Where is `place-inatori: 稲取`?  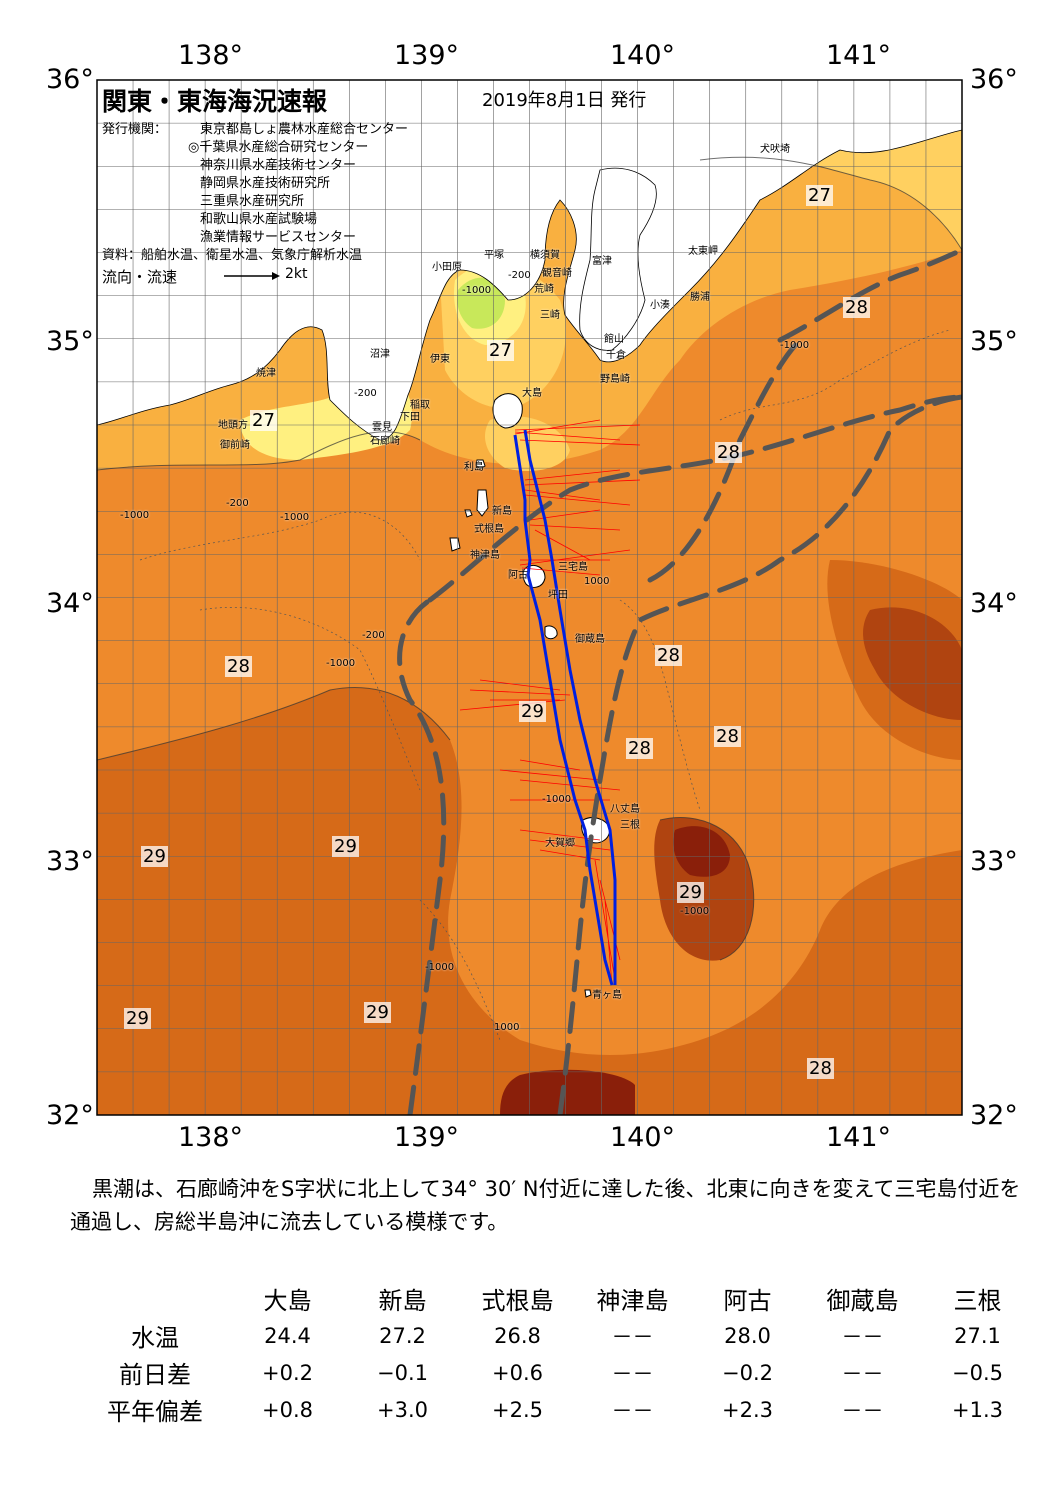 place-inatori: 稲取 is located at coordinates (420, 405).